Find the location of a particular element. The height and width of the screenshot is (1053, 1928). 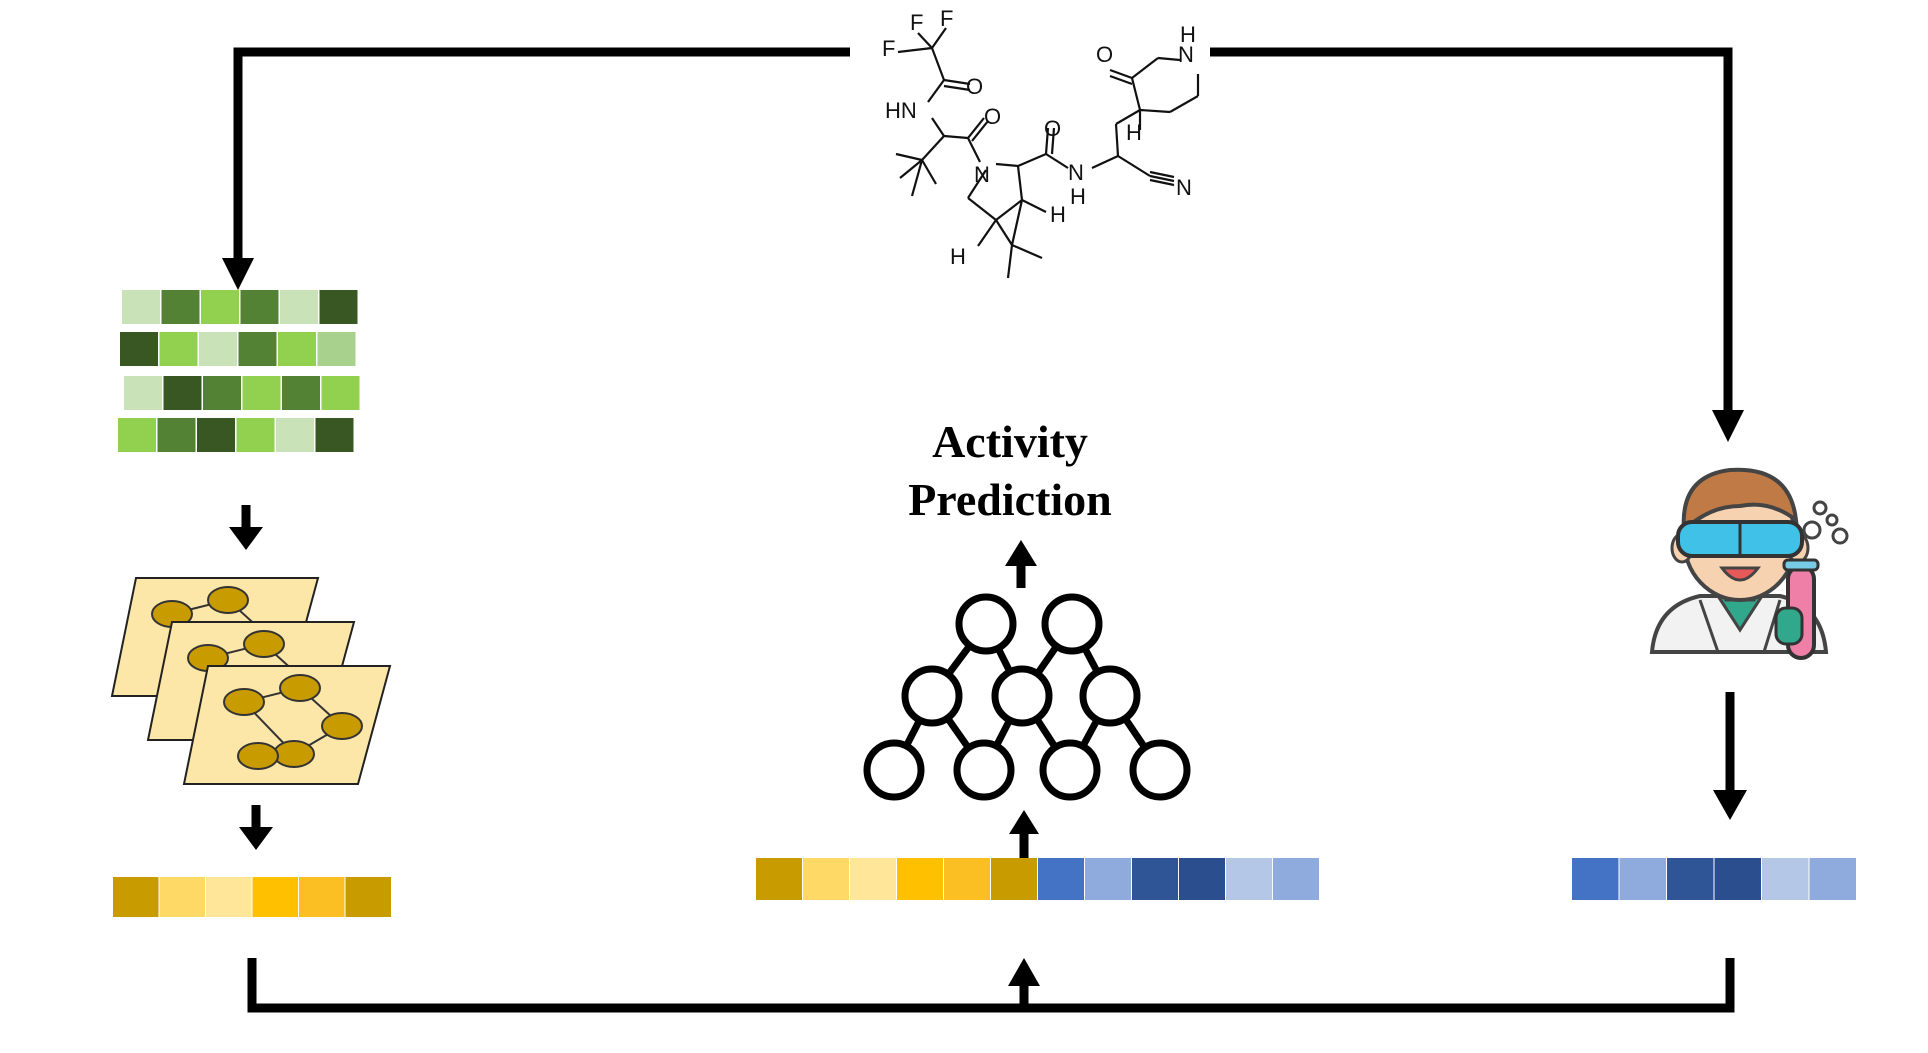

top-connector-left is located at coordinates (541, 152).